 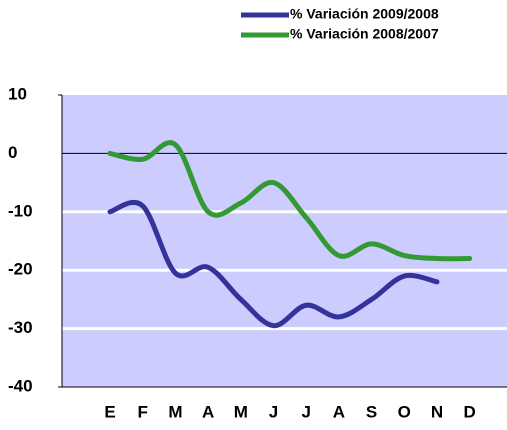 I want to click on x-tick-label: O, so click(x=404, y=411).